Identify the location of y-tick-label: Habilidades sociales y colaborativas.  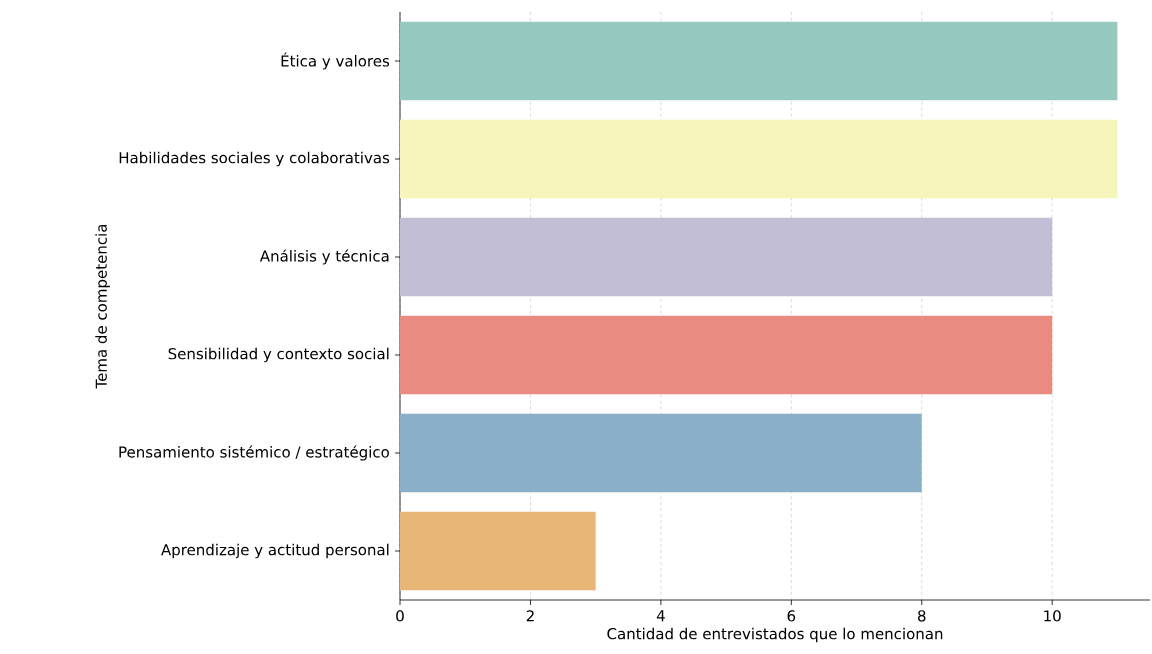
(254, 159).